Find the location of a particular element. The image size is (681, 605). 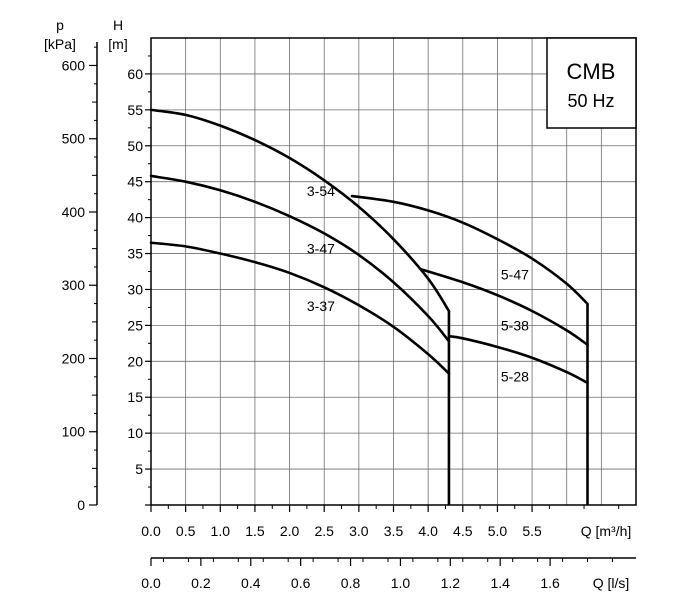

h-axis-tick-label: 40 is located at coordinates (135, 218).